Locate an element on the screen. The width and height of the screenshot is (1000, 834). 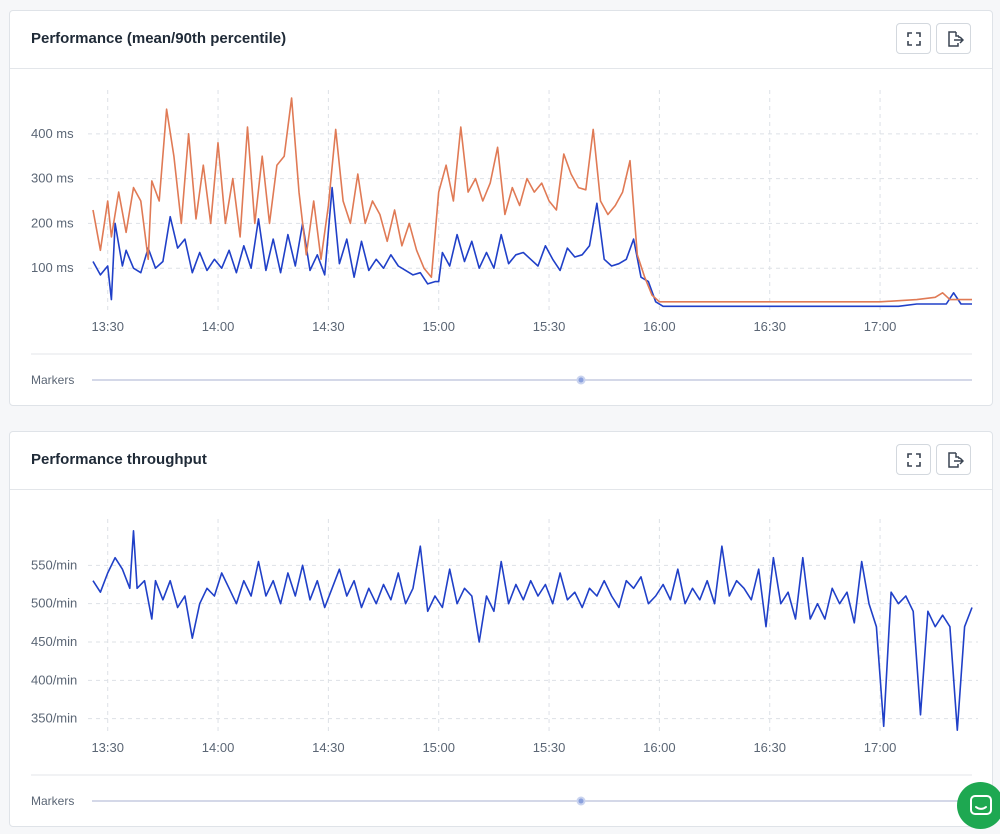
y-tick-label: 100 ms is located at coordinates (52, 267).